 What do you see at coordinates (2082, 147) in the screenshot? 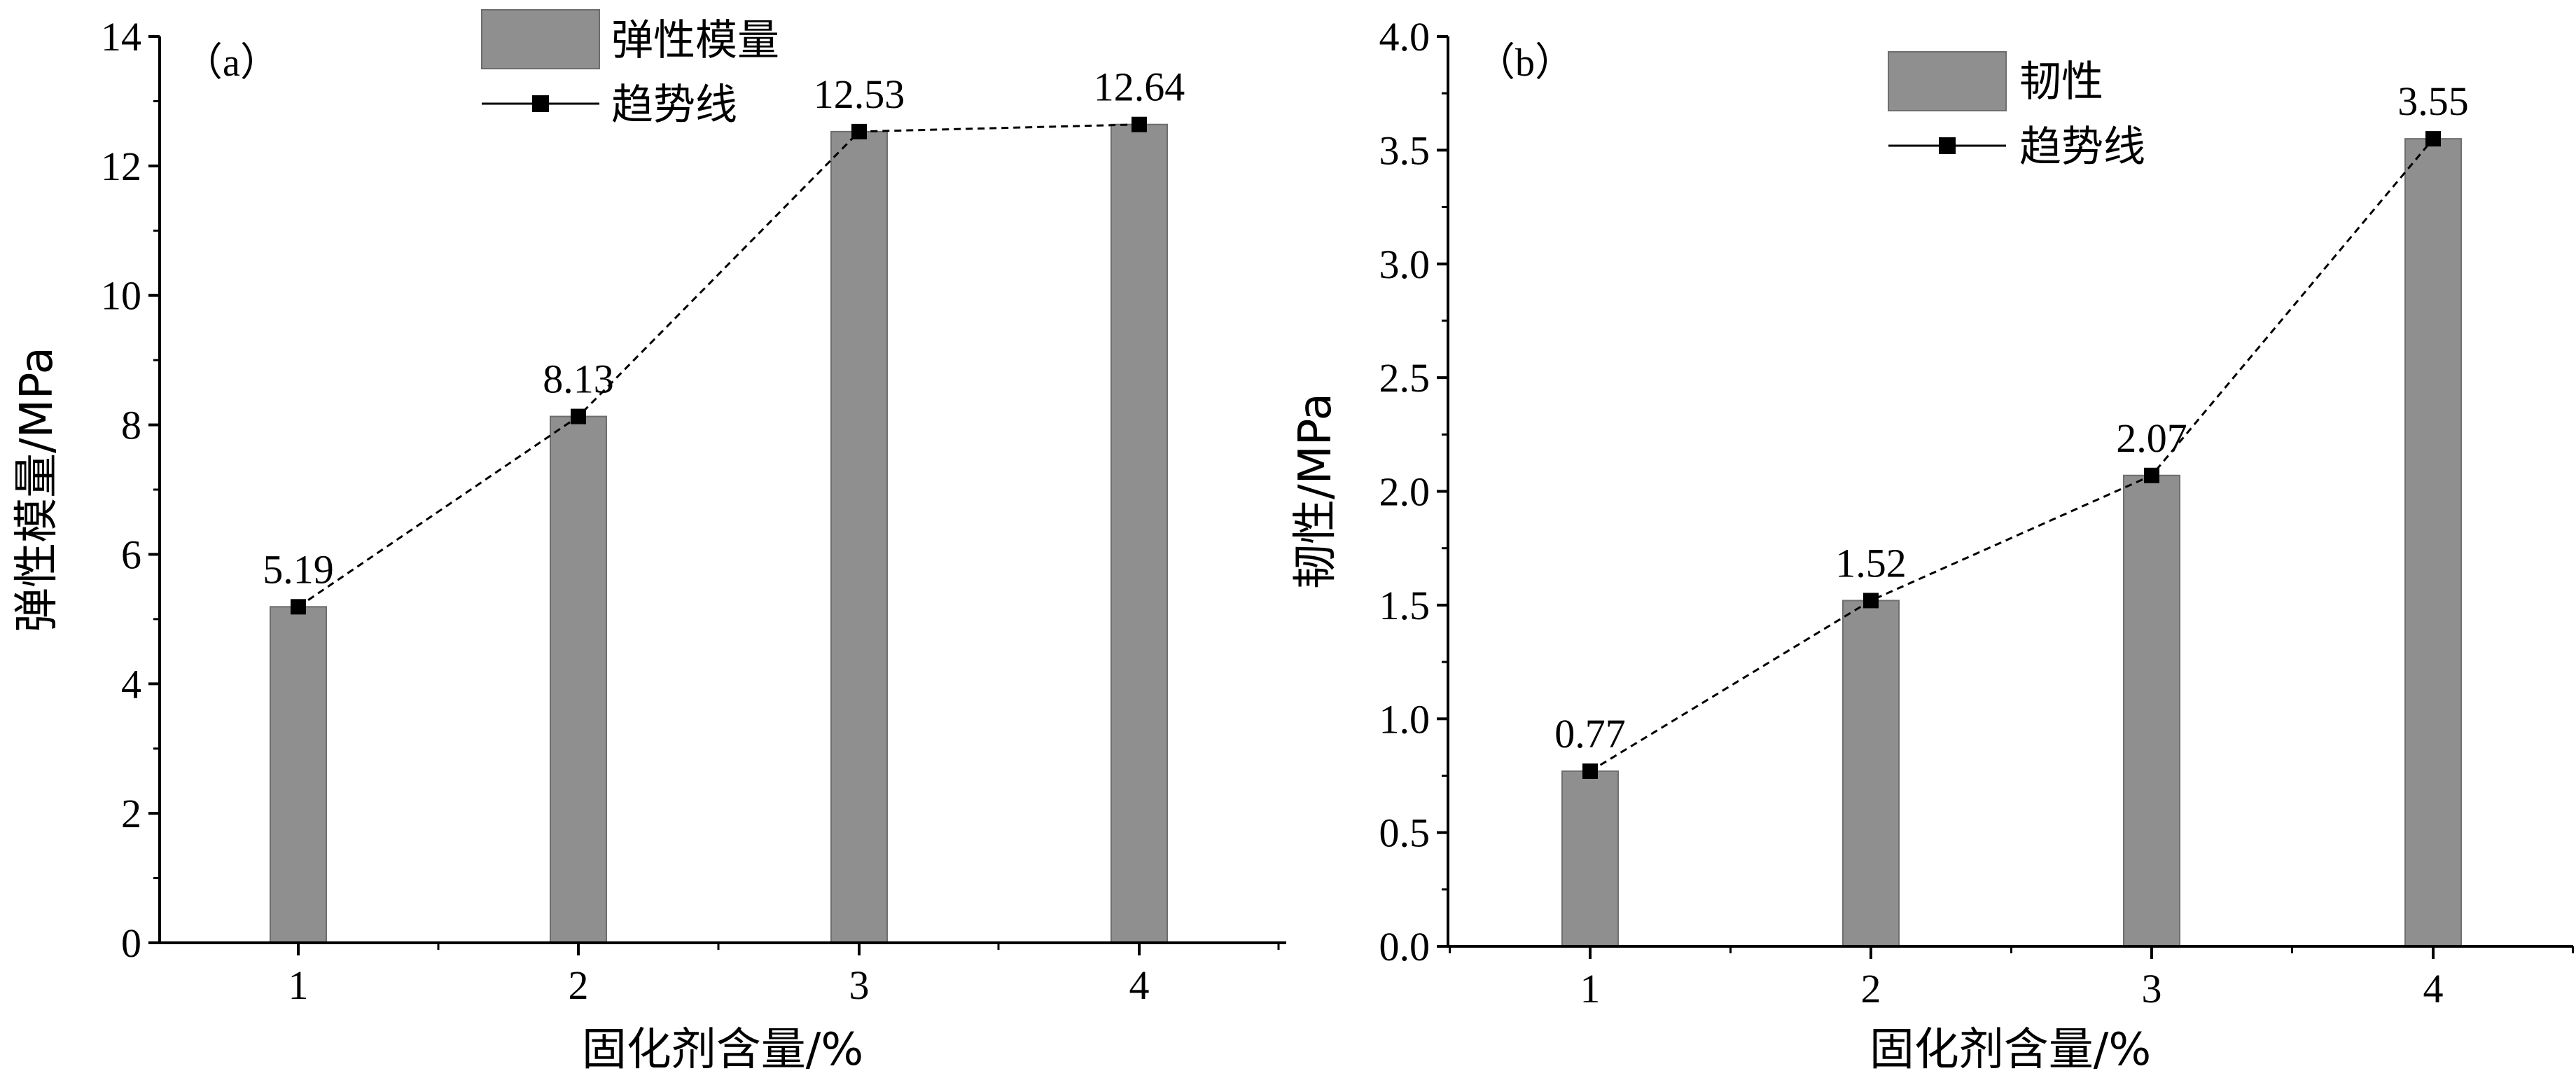
I see `legend-label-line-b: 趋势线` at bounding box center [2082, 147].